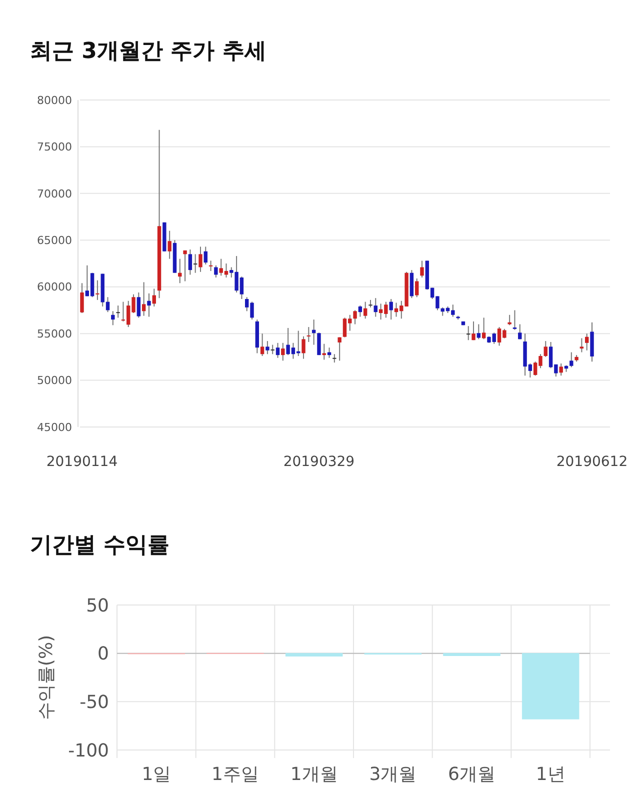 The image size is (640, 810). What do you see at coordinates (88, 751) in the screenshot?
I see `y-tick-label: -100` at bounding box center [88, 751].